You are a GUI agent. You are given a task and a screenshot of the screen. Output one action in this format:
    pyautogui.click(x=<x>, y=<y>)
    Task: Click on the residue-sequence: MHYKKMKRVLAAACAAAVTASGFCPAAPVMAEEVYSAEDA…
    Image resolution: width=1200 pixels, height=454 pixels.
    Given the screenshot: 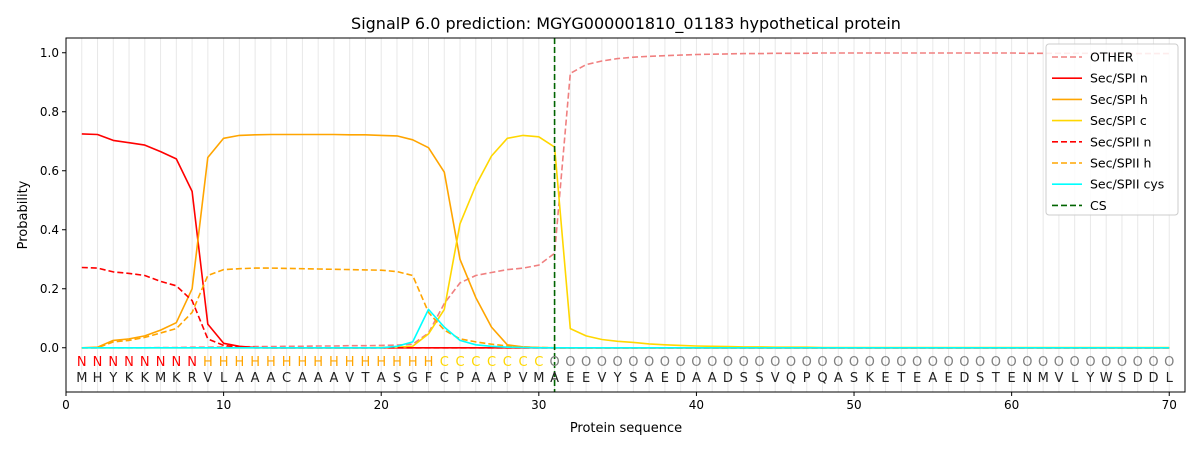 What is the action you would take?
    pyautogui.click(x=624, y=378)
    